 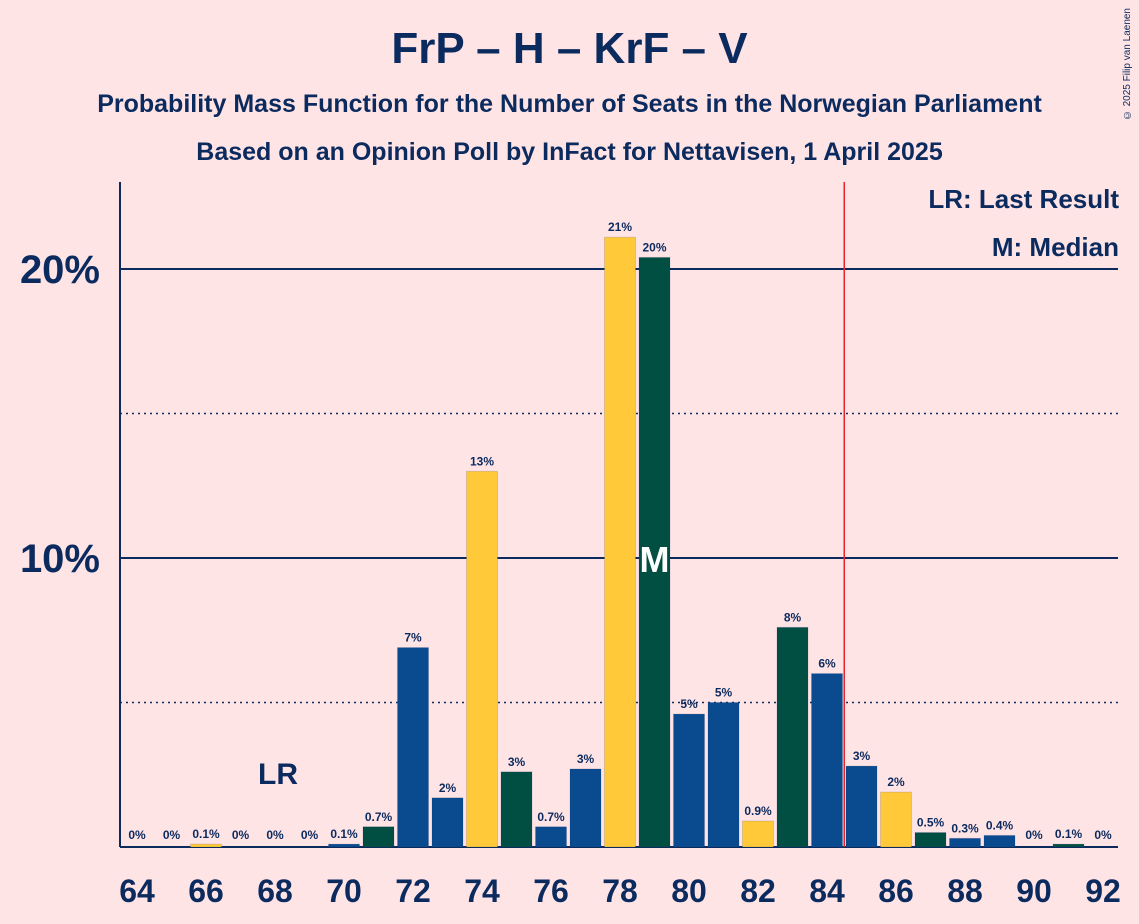 I want to click on x-tick-label: 80, so click(x=689, y=891).